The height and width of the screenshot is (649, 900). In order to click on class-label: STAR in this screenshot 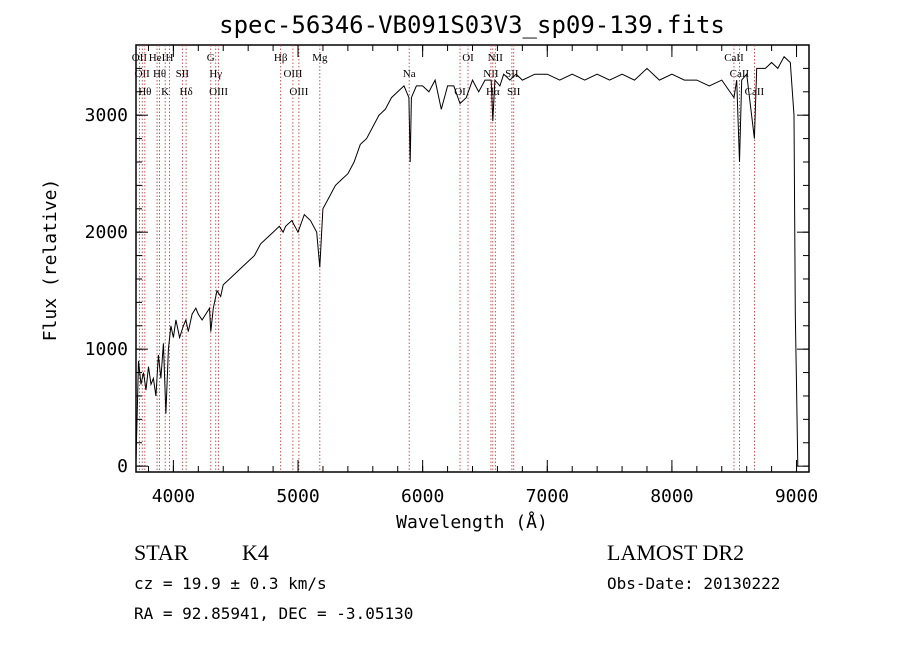, I will do `click(161, 552)`.